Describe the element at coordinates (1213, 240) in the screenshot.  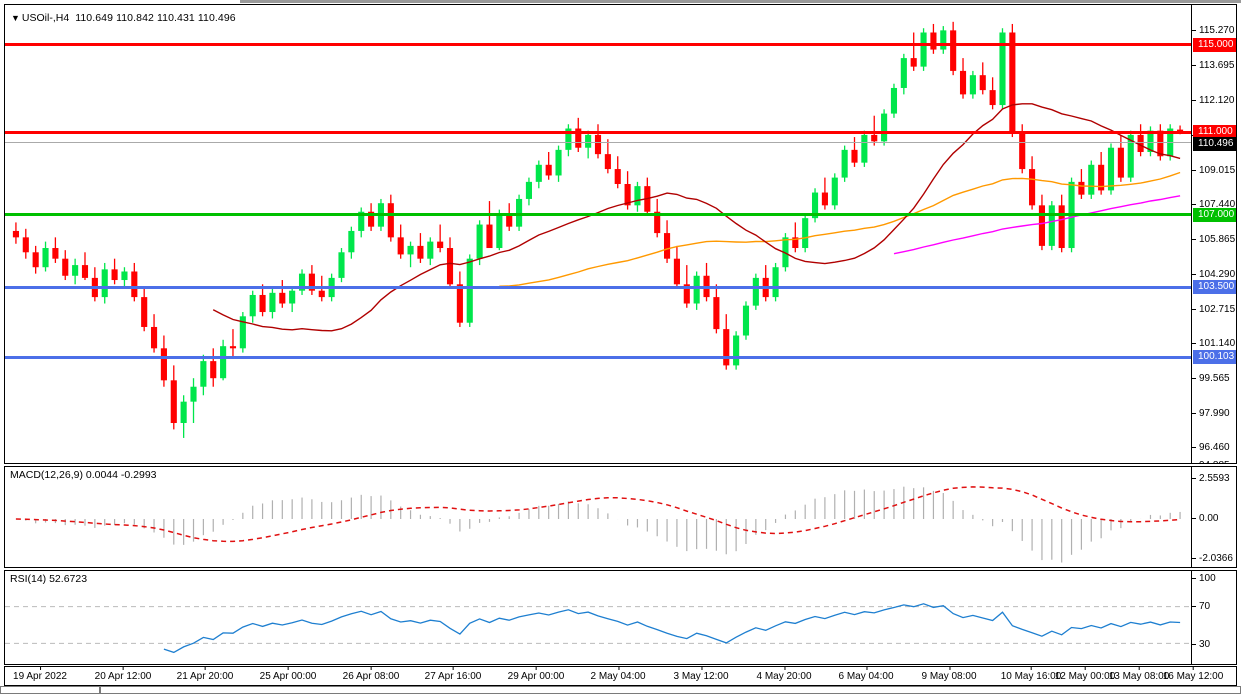
I see `price-tick: 105.865` at that location.